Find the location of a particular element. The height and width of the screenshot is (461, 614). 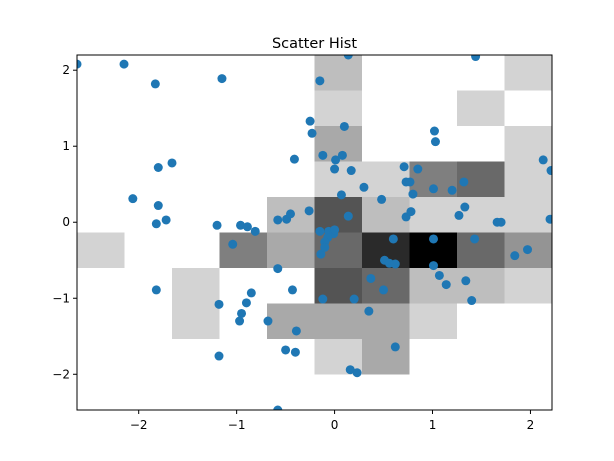

x-axis-ticks: −2 −1 0 1 2 is located at coordinates (332, 421).